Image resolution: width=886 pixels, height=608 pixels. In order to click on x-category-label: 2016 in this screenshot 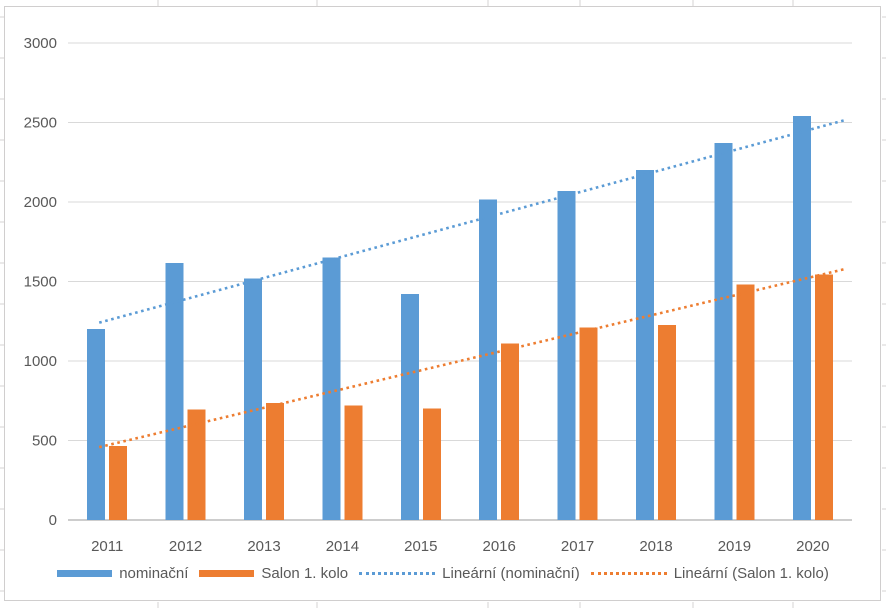, I will do `click(499, 546)`.